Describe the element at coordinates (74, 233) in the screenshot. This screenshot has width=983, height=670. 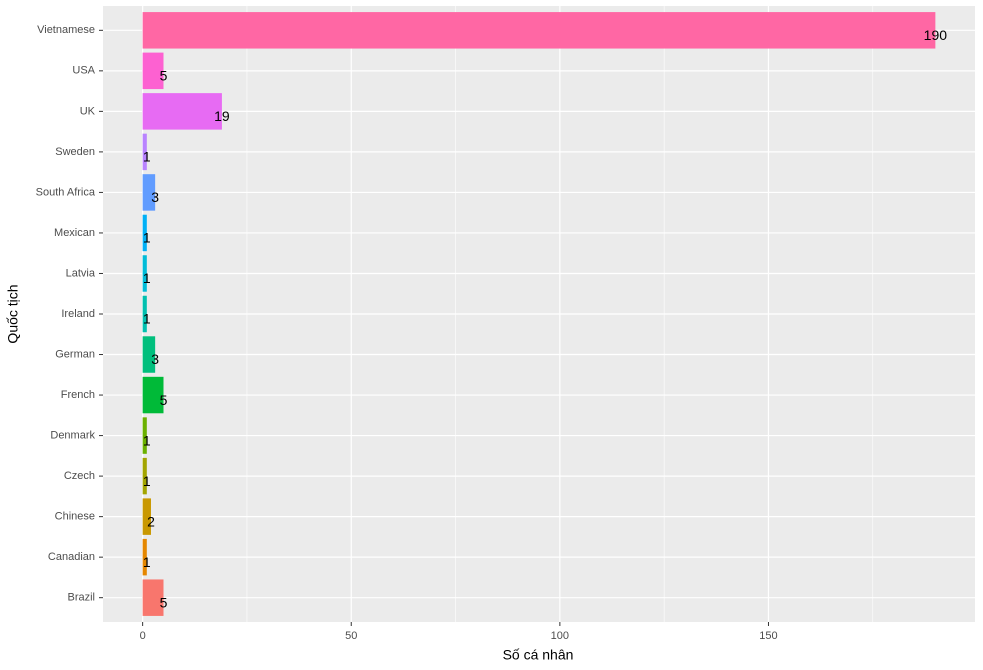
I see `y-tick-label: Mexican` at that location.